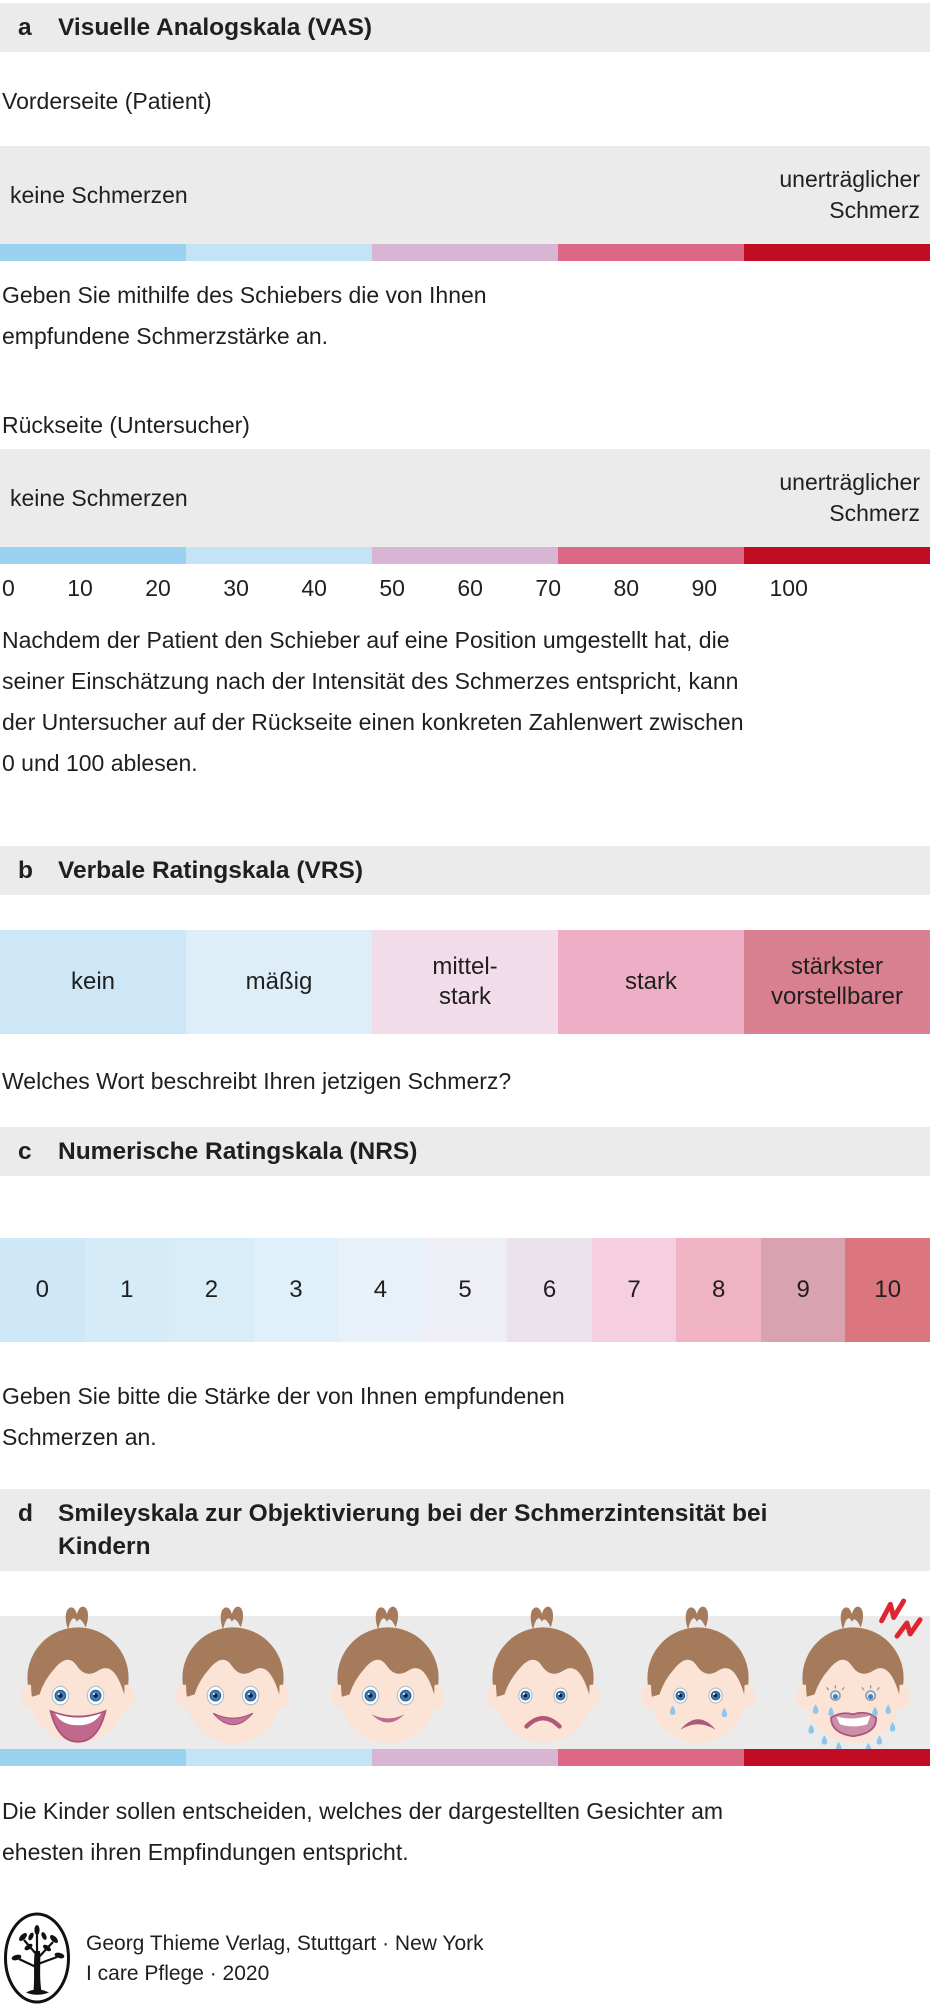 This screenshot has width=930, height=2006. I want to click on smiling-face-icon, so click(387, 1674).